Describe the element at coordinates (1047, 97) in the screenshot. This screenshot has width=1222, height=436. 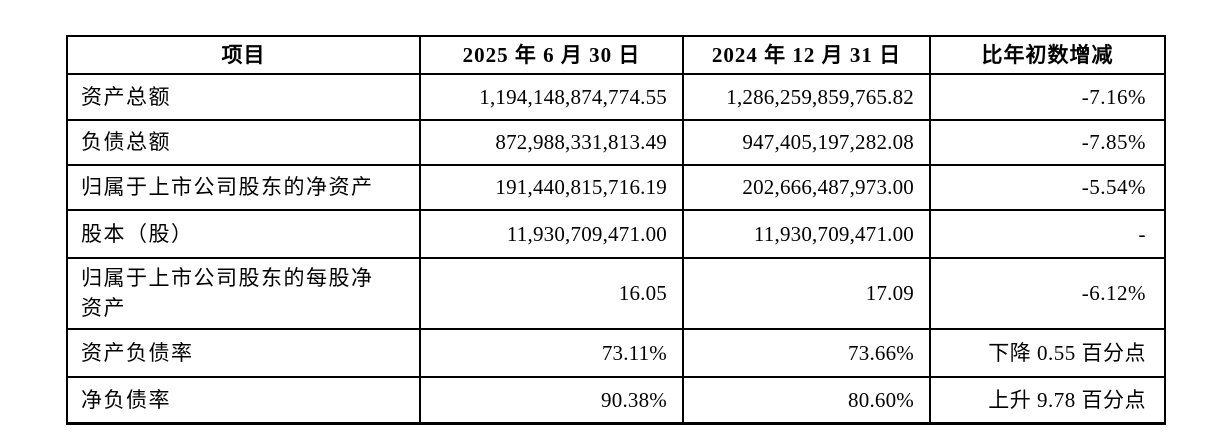
I see `row-change-value: -7.16%` at that location.